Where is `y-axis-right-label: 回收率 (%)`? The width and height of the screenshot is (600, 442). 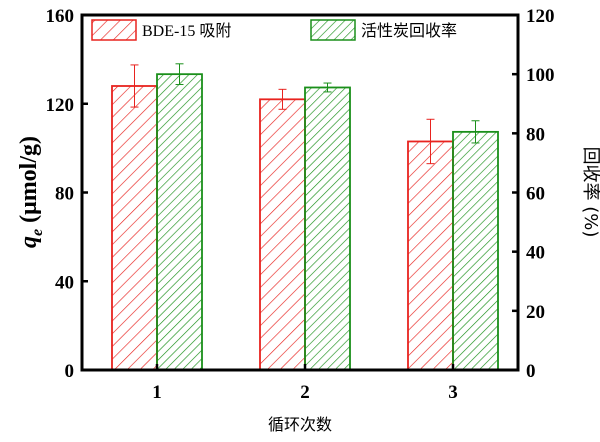 y-axis-right-label: 回收率 (%) is located at coordinates (590, 192).